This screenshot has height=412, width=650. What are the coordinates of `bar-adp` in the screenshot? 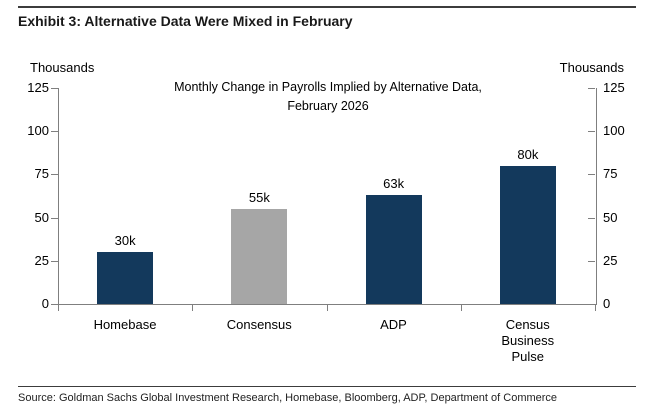 It's located at (393, 249).